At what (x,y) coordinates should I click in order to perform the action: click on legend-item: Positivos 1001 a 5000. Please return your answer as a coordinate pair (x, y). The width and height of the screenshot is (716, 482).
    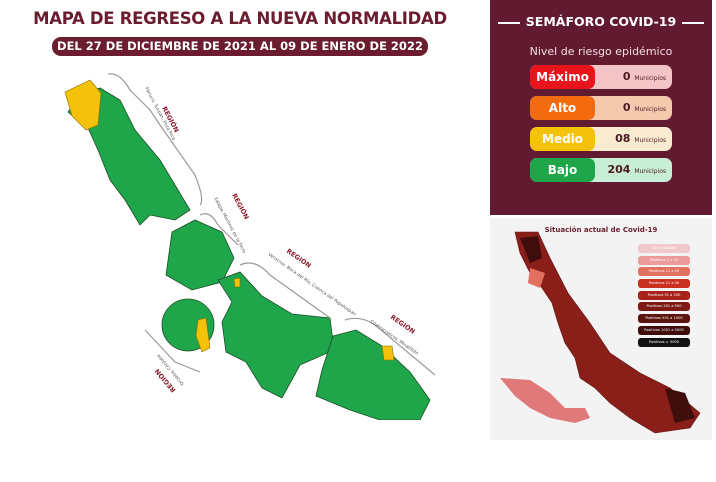
    Looking at the image, I should click on (664, 330).